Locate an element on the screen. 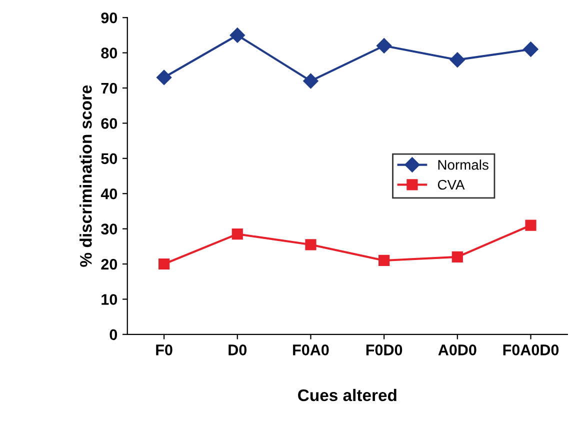 The height and width of the screenshot is (440, 579). y-tick-label: 0 is located at coordinates (114, 334).